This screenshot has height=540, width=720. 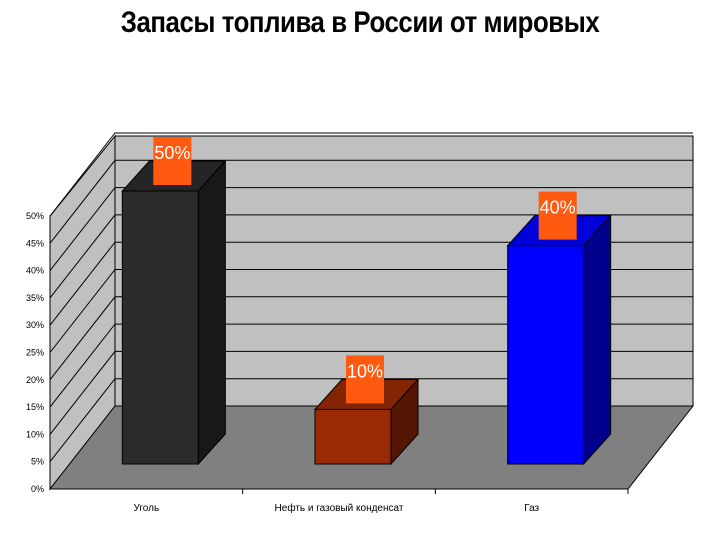 I want to click on y-tick-label: 35%, so click(x=35, y=298).